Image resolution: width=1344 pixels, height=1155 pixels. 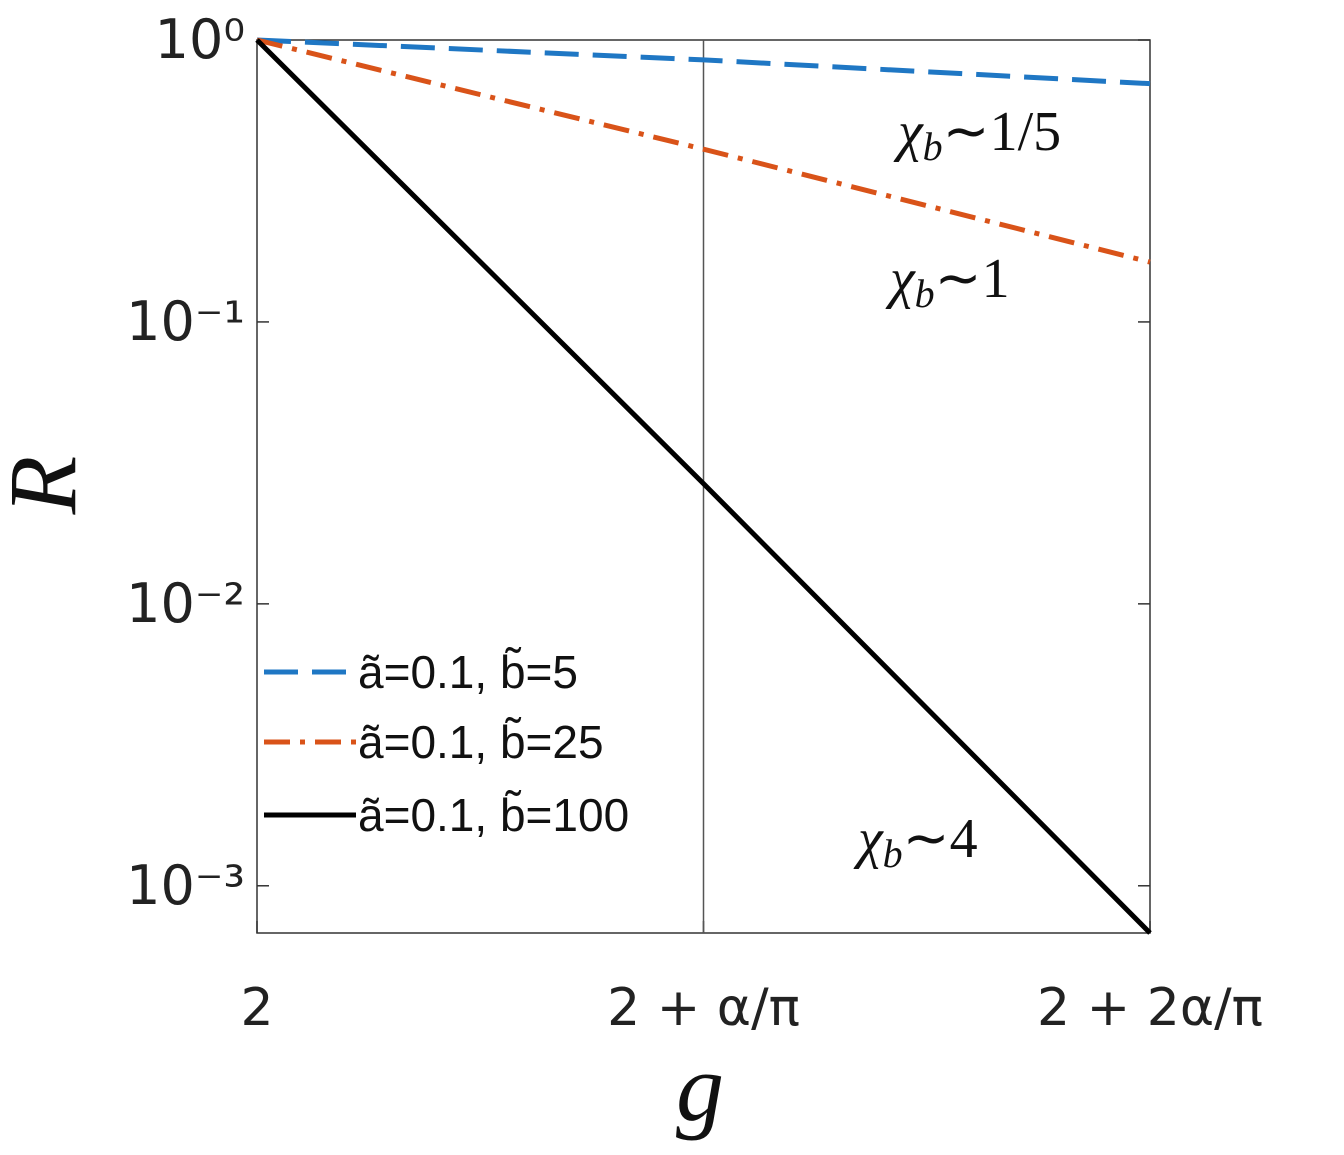 What do you see at coordinates (972, 279) in the screenshot?
I see `annotation-text: ∼1` at bounding box center [972, 279].